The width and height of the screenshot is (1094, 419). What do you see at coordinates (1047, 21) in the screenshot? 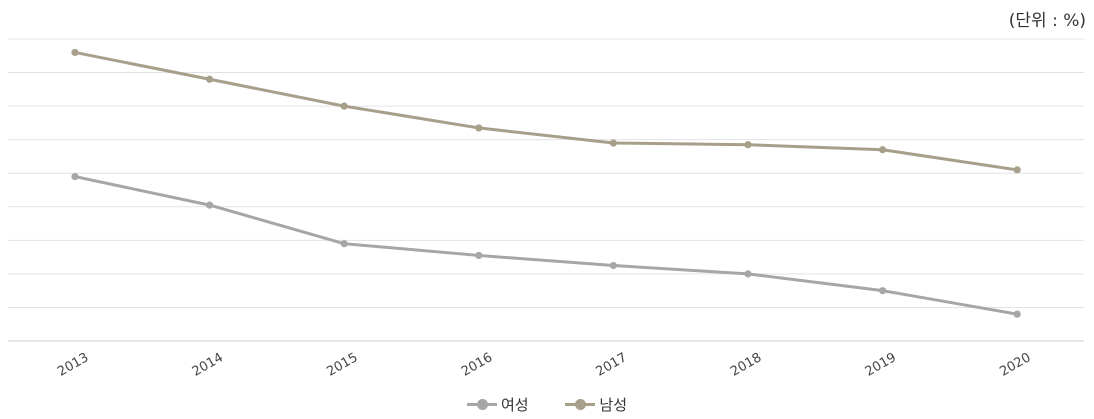
I see `unit-label: (단위 : %)` at bounding box center [1047, 21].